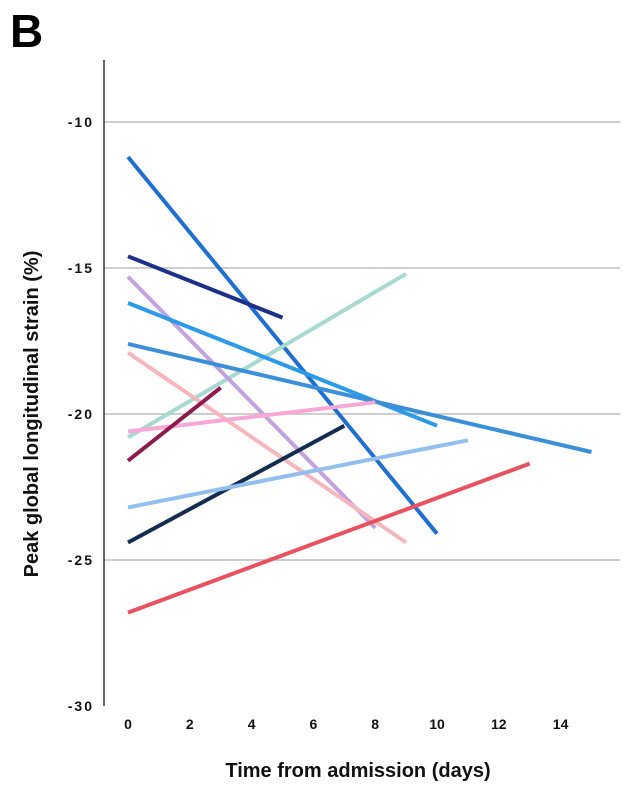 The image size is (623, 788). What do you see at coordinates (346, 724) in the screenshot?
I see `x-tick-labels: 0 2 4 6 8 10 12 14` at bounding box center [346, 724].